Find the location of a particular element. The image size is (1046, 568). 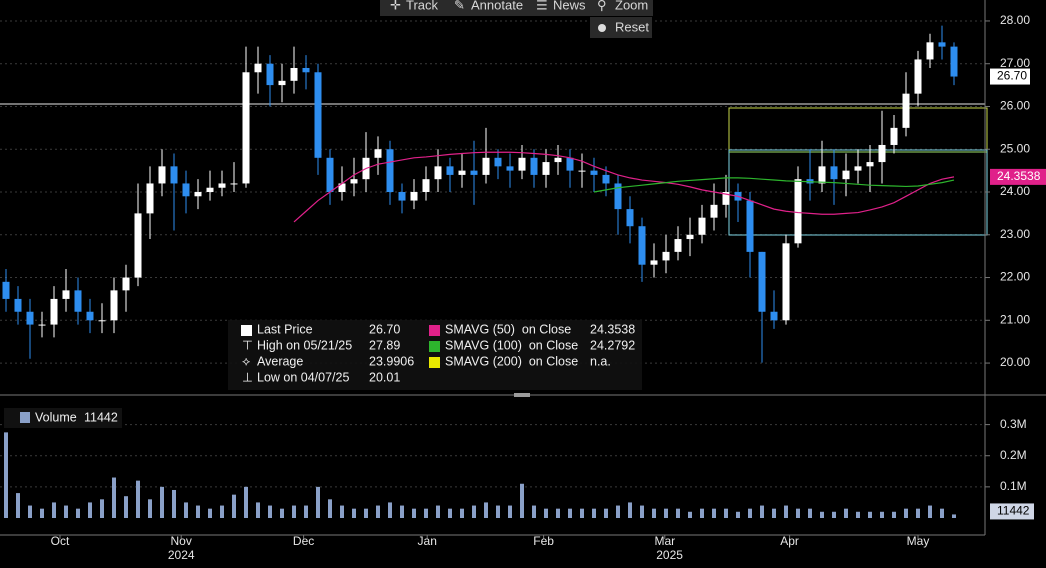

legend-name: Volume is located at coordinates (56, 417).